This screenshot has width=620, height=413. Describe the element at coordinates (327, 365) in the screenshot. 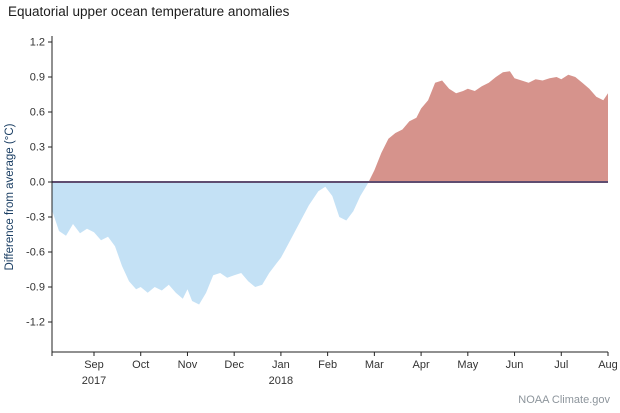

I see `x-tick-label: Feb` at that location.